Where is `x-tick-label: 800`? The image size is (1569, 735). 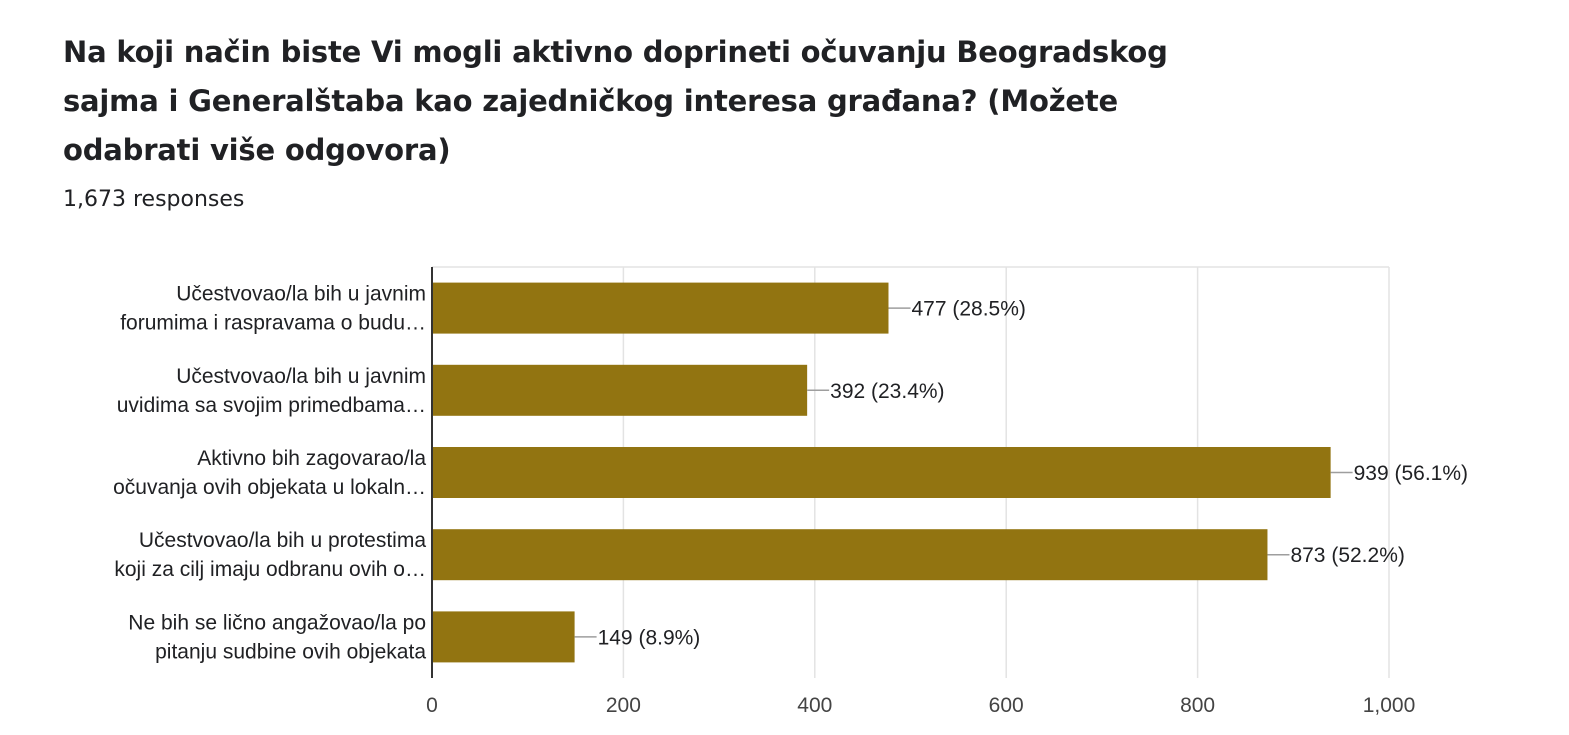 x-tick-label: 800 is located at coordinates (1197, 705).